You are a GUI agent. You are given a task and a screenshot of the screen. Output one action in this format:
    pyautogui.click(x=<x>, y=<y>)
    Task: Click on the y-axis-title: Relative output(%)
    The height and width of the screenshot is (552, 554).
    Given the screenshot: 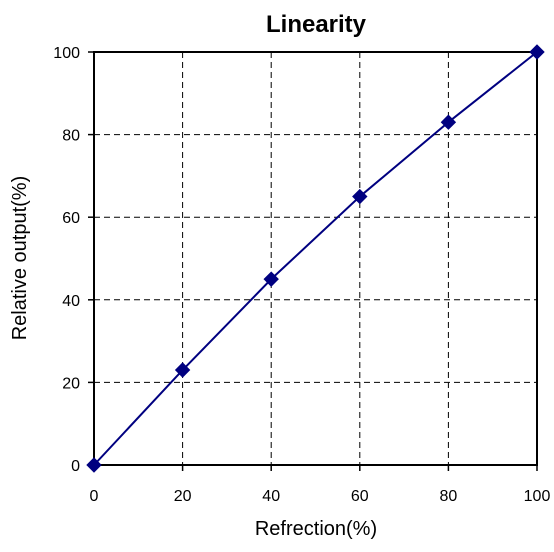 What is the action you would take?
    pyautogui.click(x=20, y=258)
    